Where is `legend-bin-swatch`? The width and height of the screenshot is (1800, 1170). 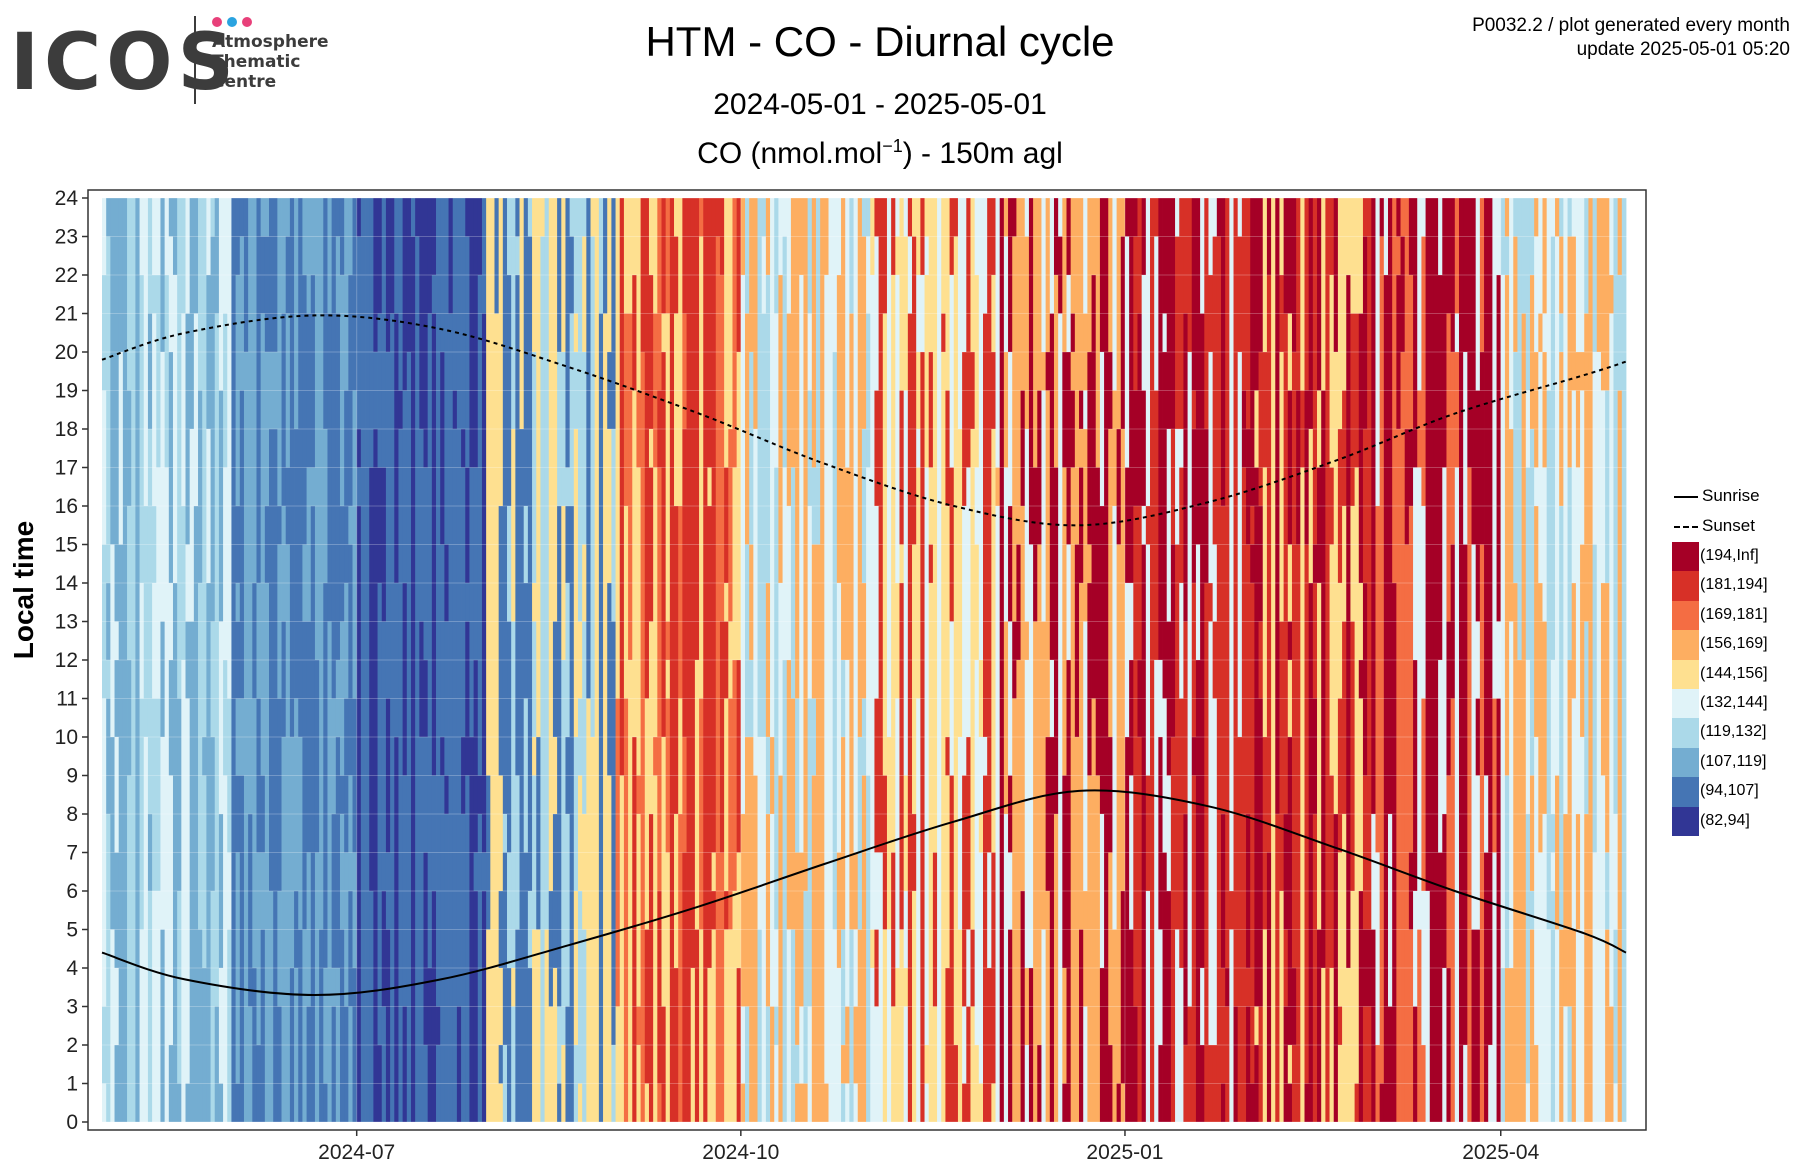 legend-bin-swatch is located at coordinates (1685, 733).